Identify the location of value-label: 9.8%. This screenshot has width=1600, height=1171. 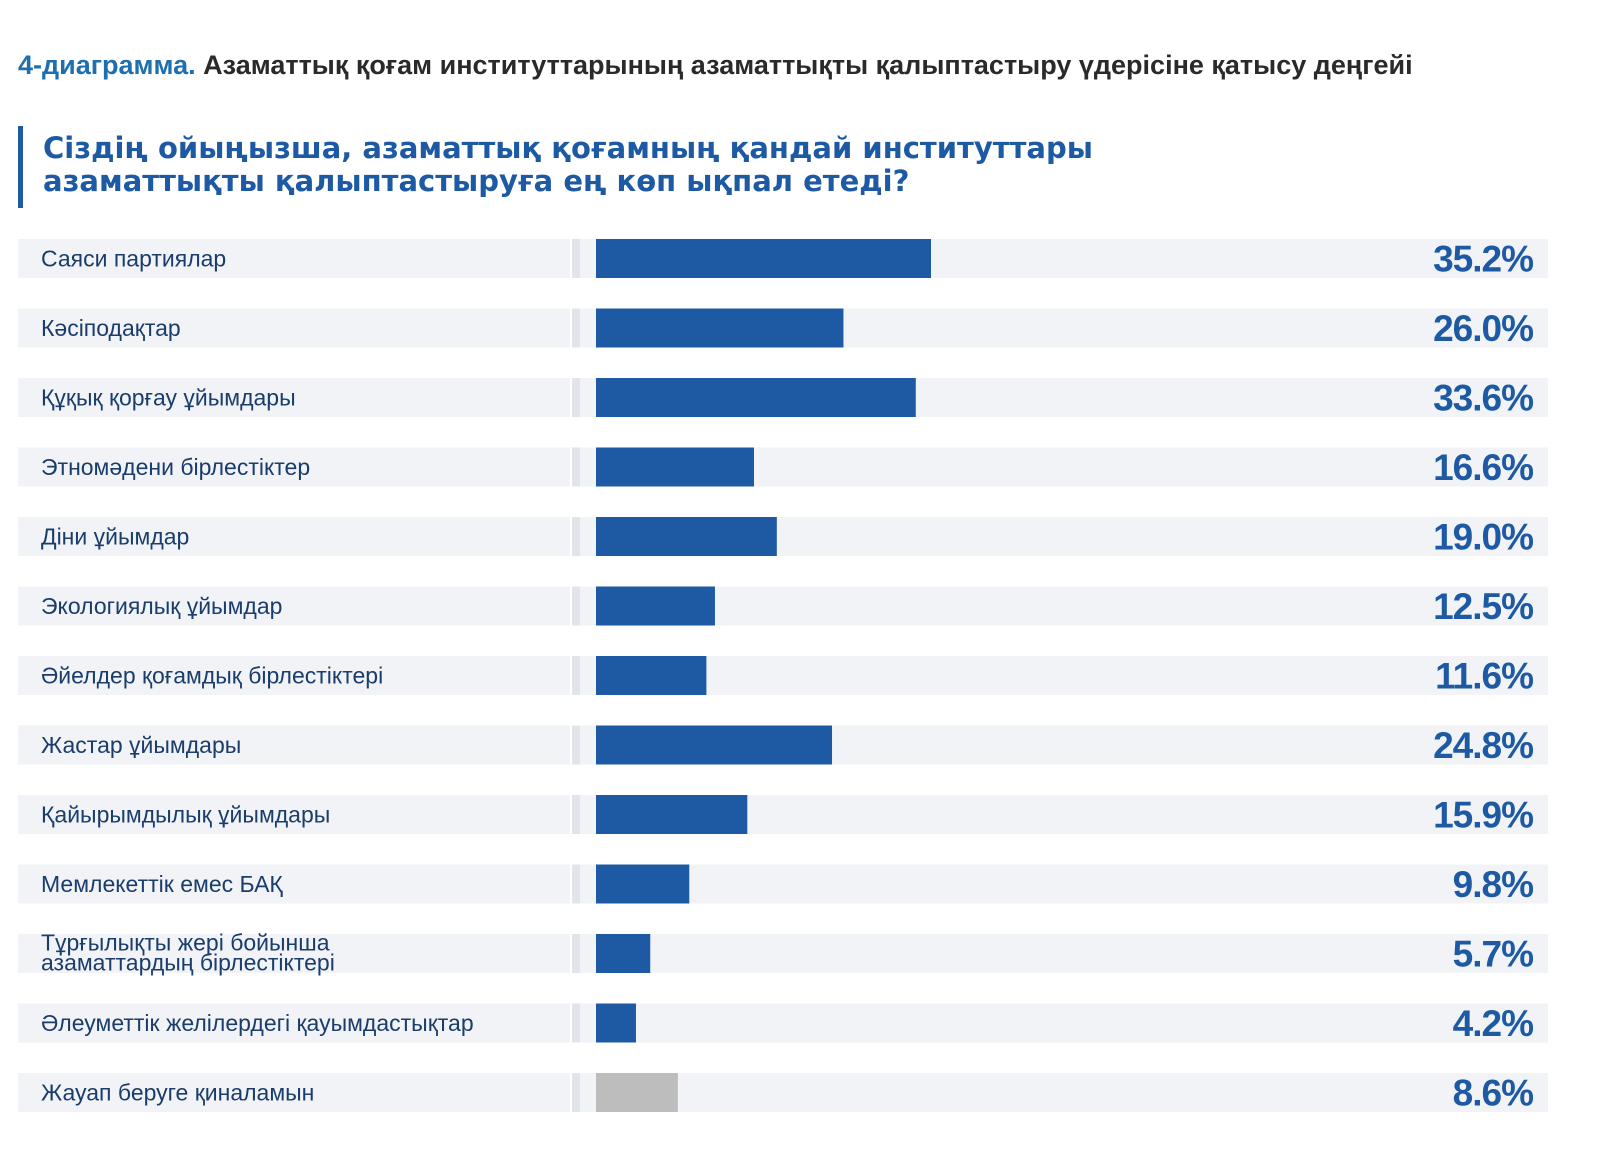
(1493, 884).